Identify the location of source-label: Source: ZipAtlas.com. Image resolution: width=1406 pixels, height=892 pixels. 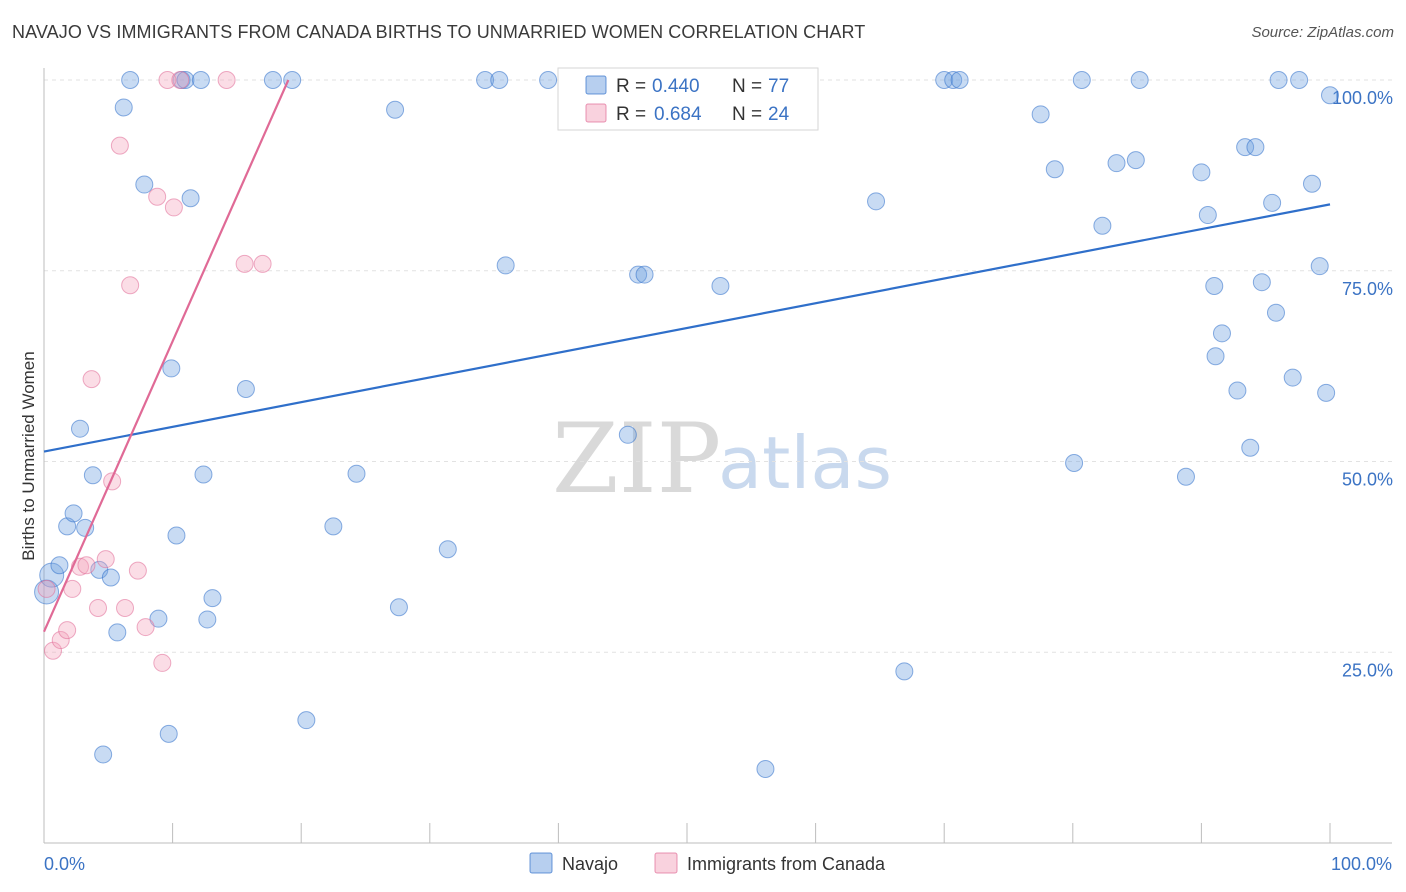
(1322, 32).